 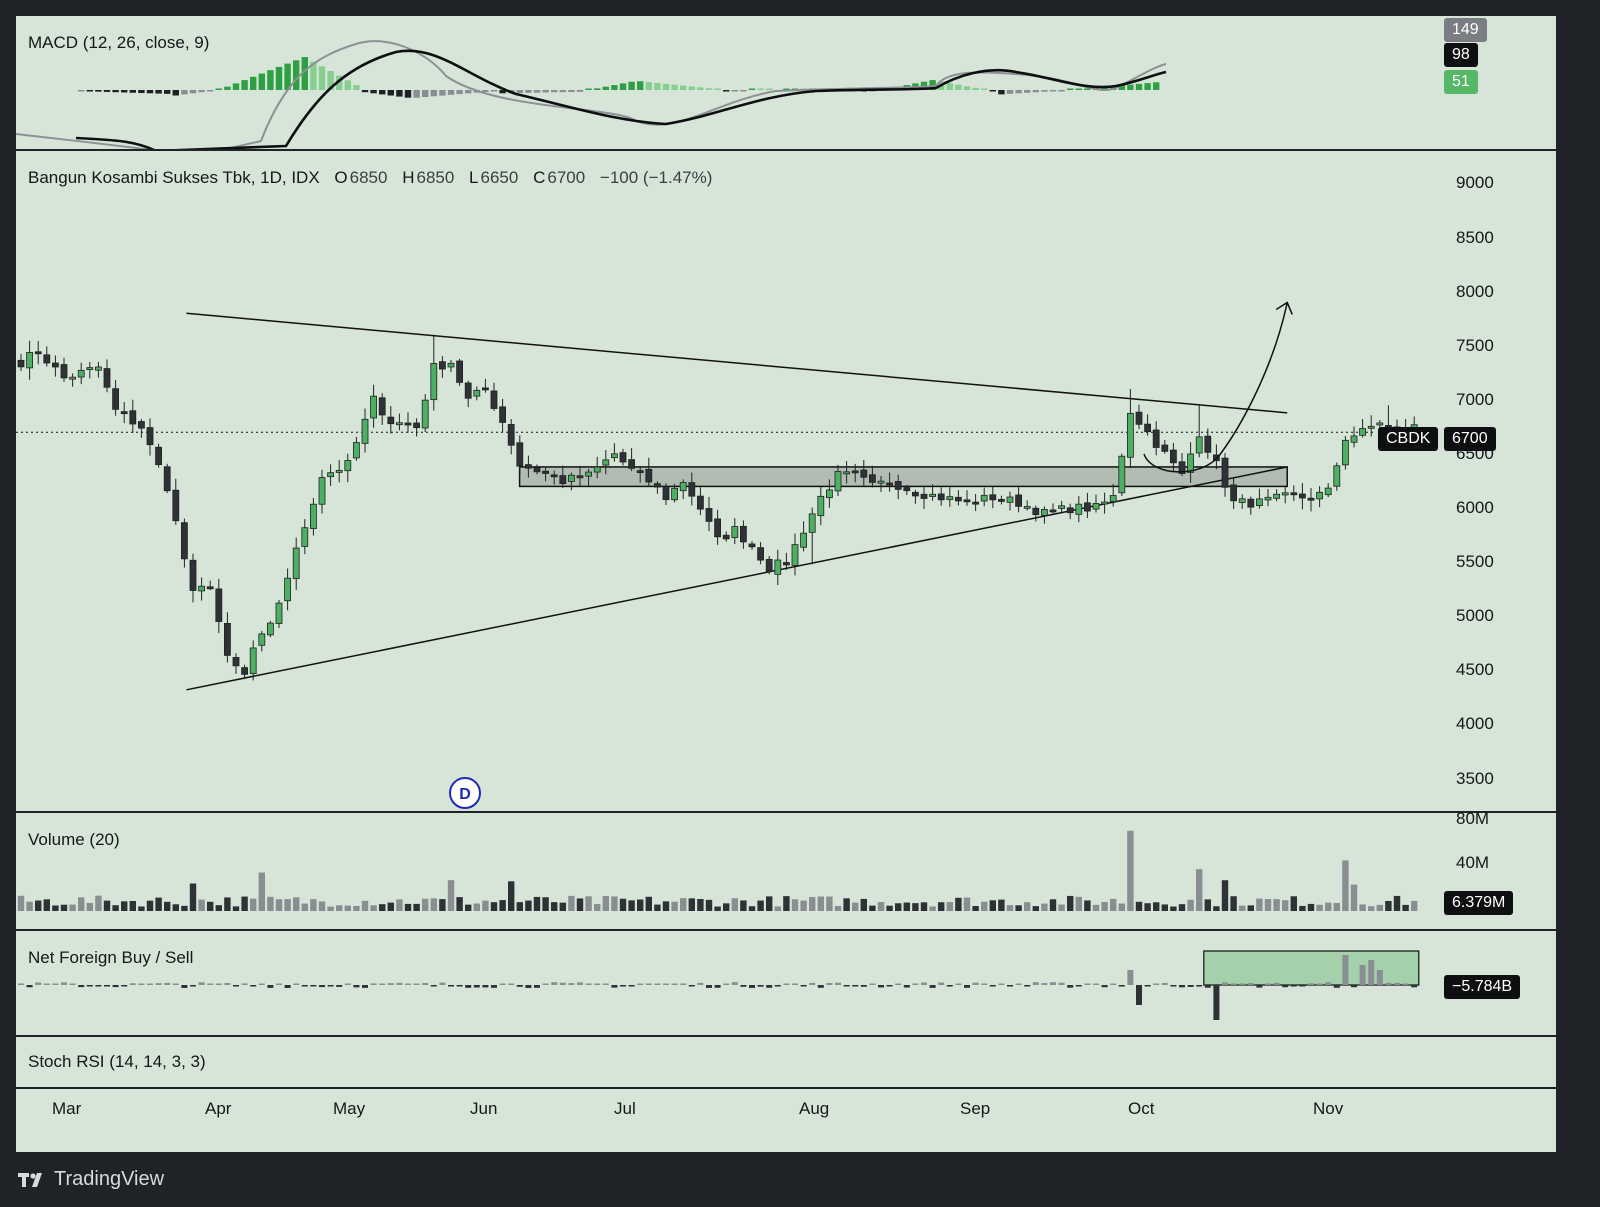 I want to click on volume-plot, so click(x=786, y=871).